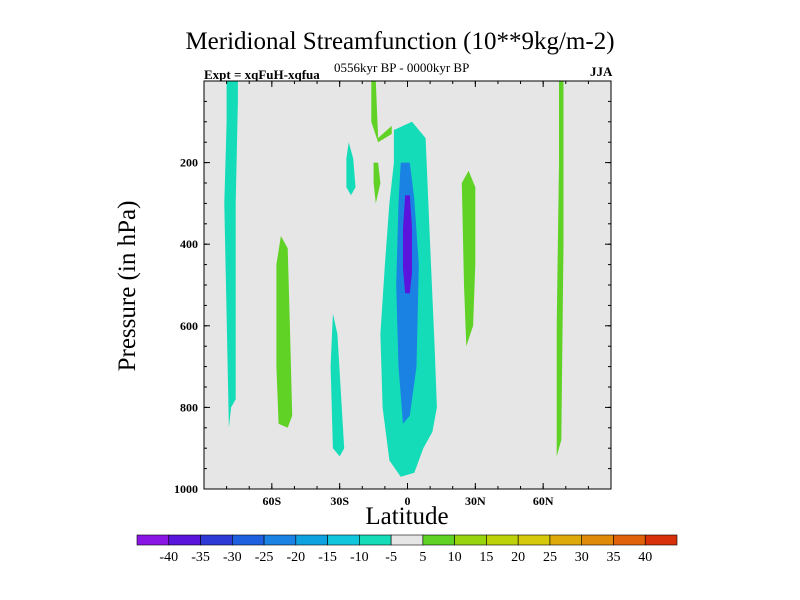  What do you see at coordinates (377, 183) in the screenshot?
I see `contour-cross-eq-positive-lower` at bounding box center [377, 183].